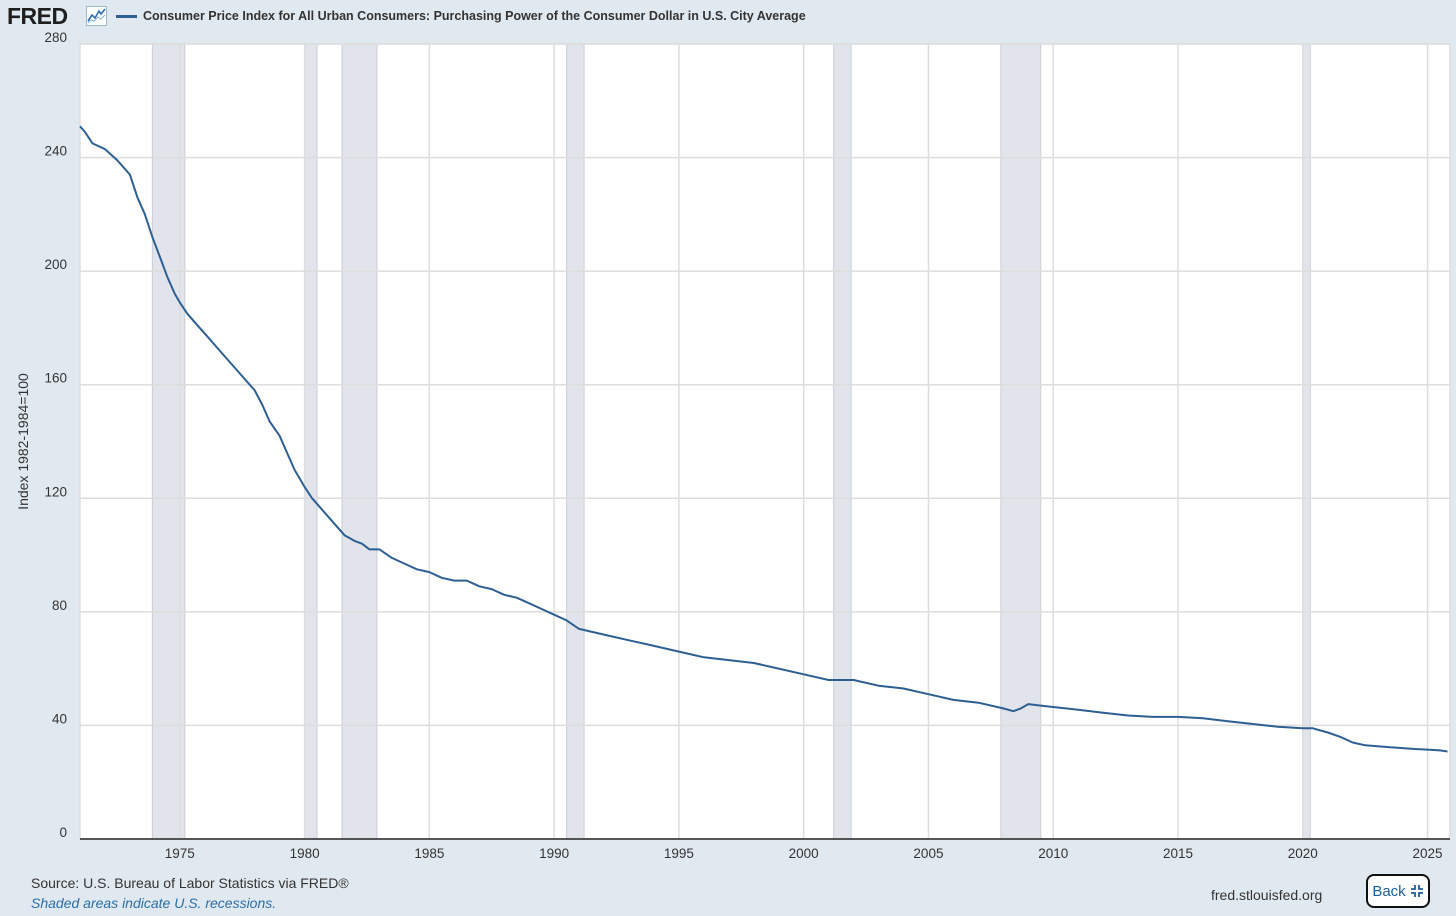  What do you see at coordinates (55, 435) in the screenshot?
I see `y-axis-ticks: 0 40 80 120 160 200 240 280` at bounding box center [55, 435].